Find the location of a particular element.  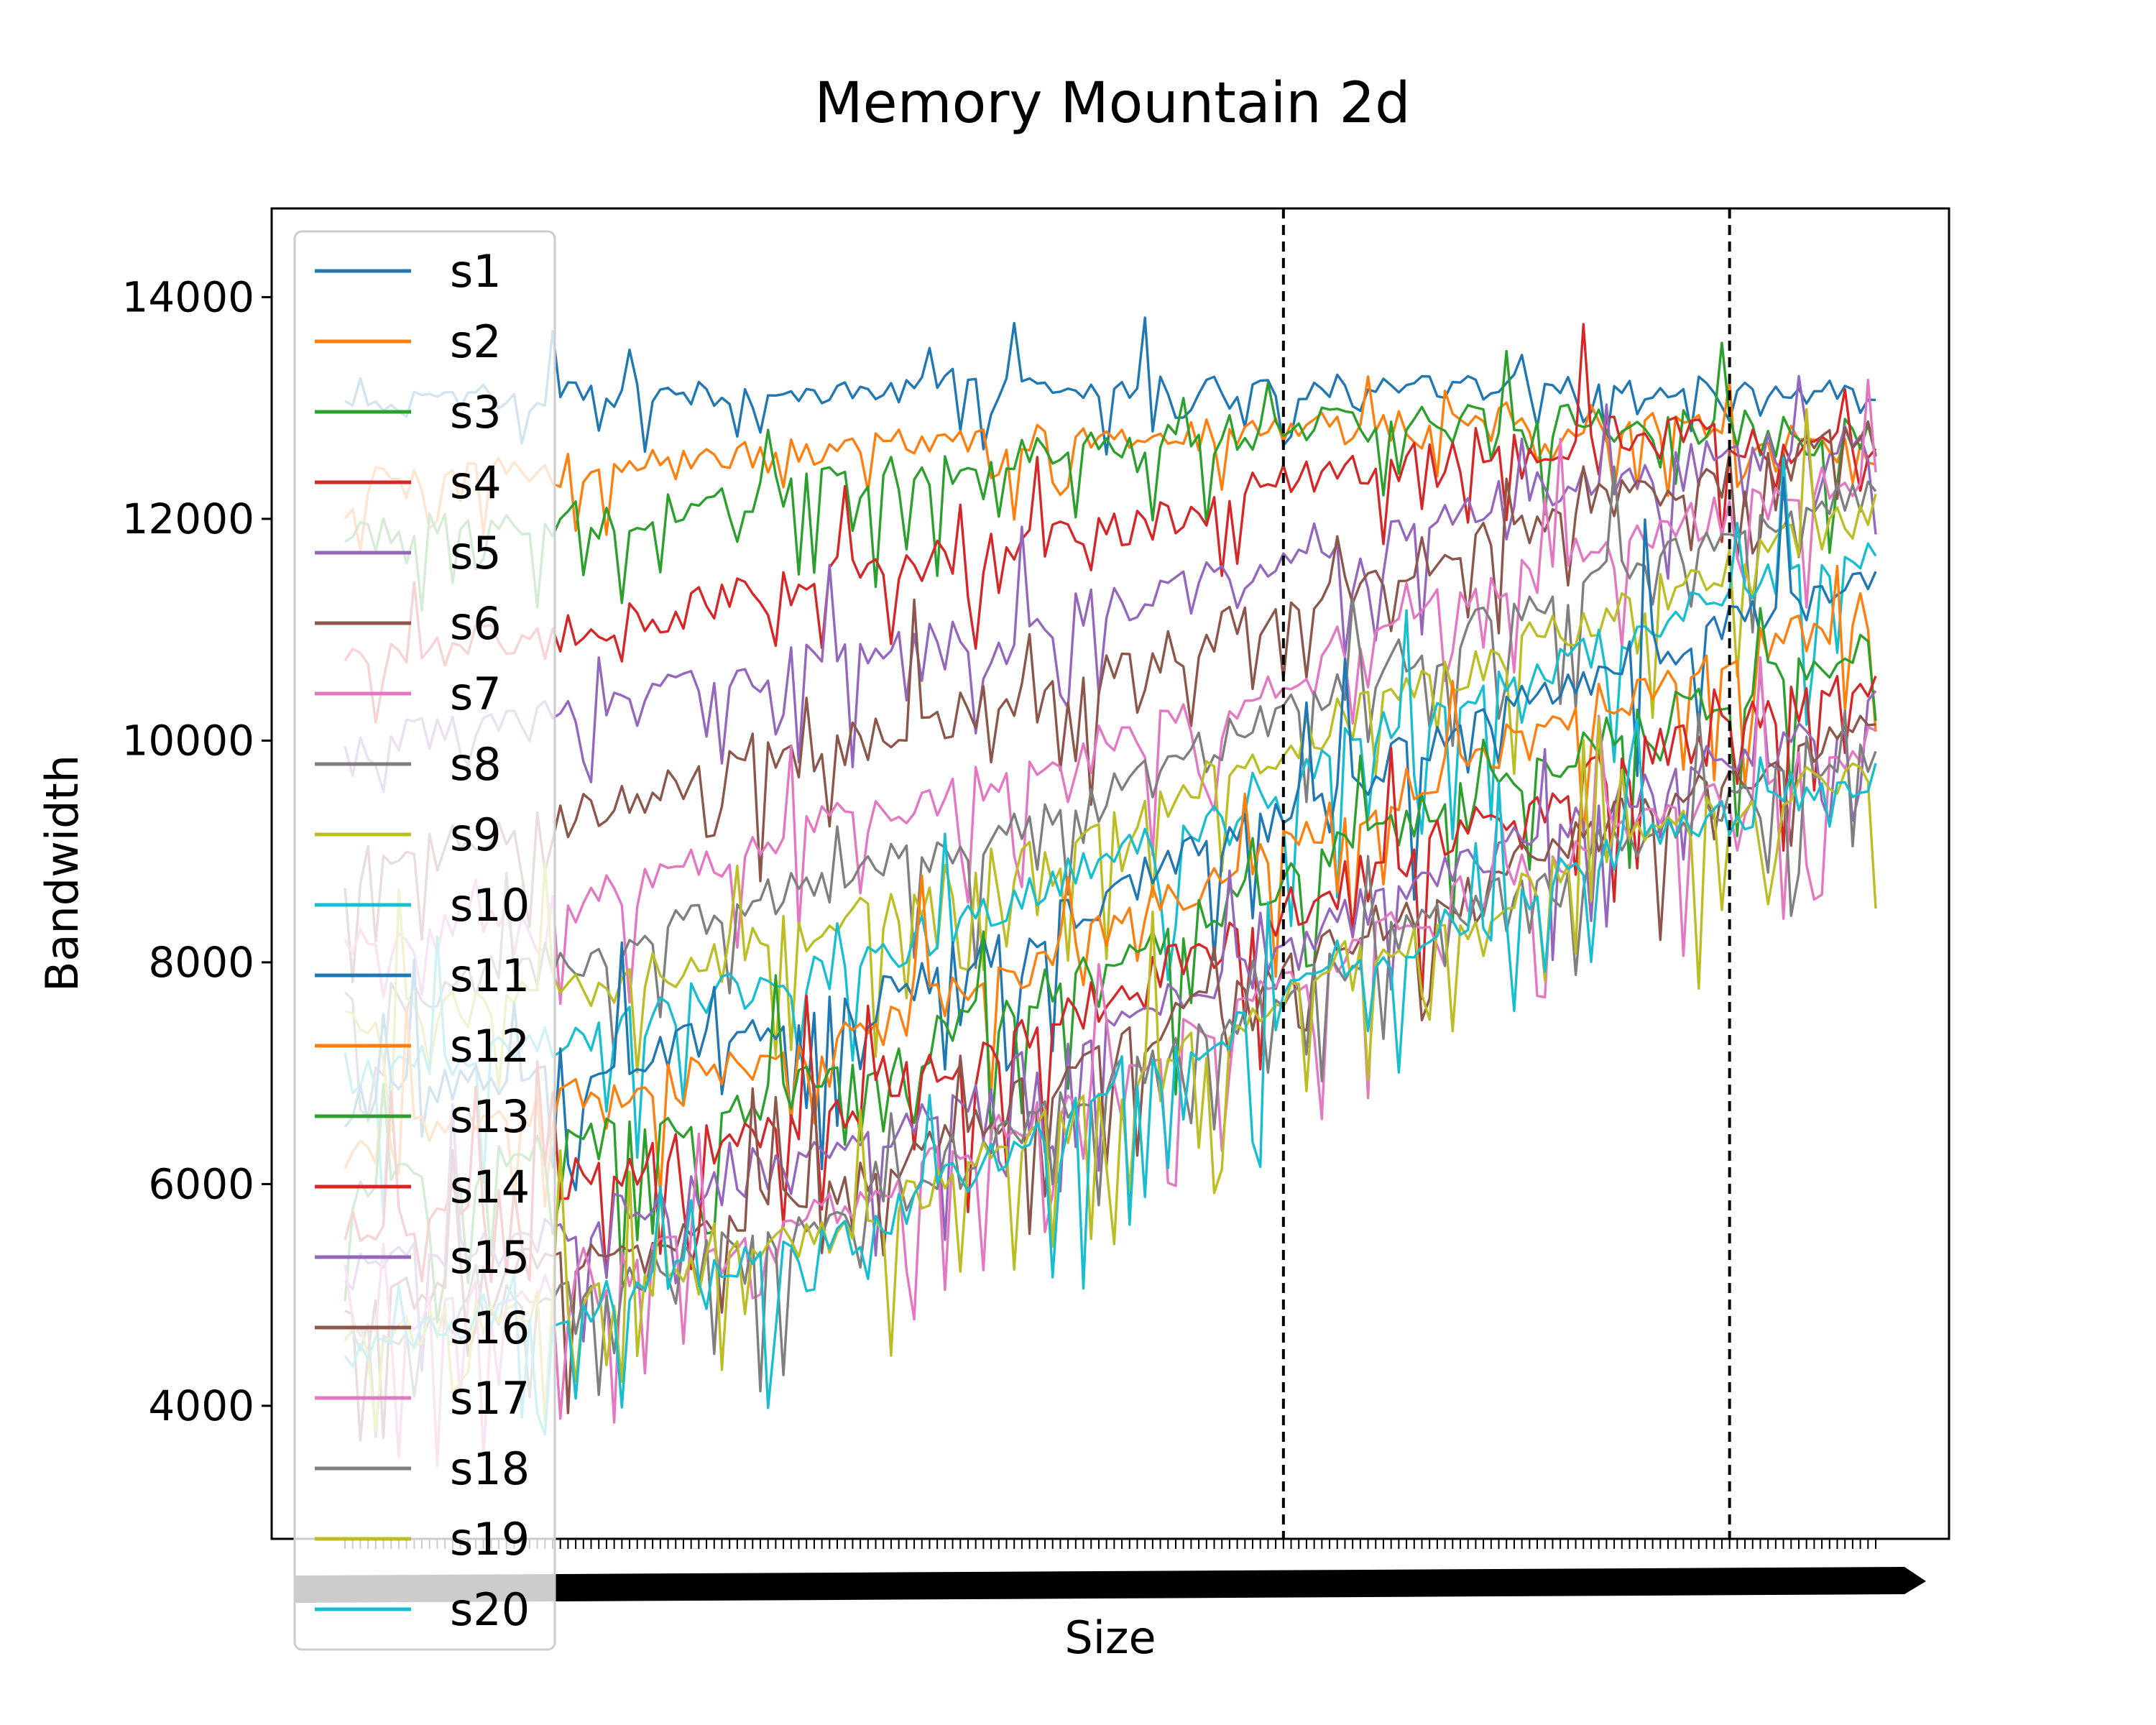

series-line-s3 is located at coordinates (1110, 476).